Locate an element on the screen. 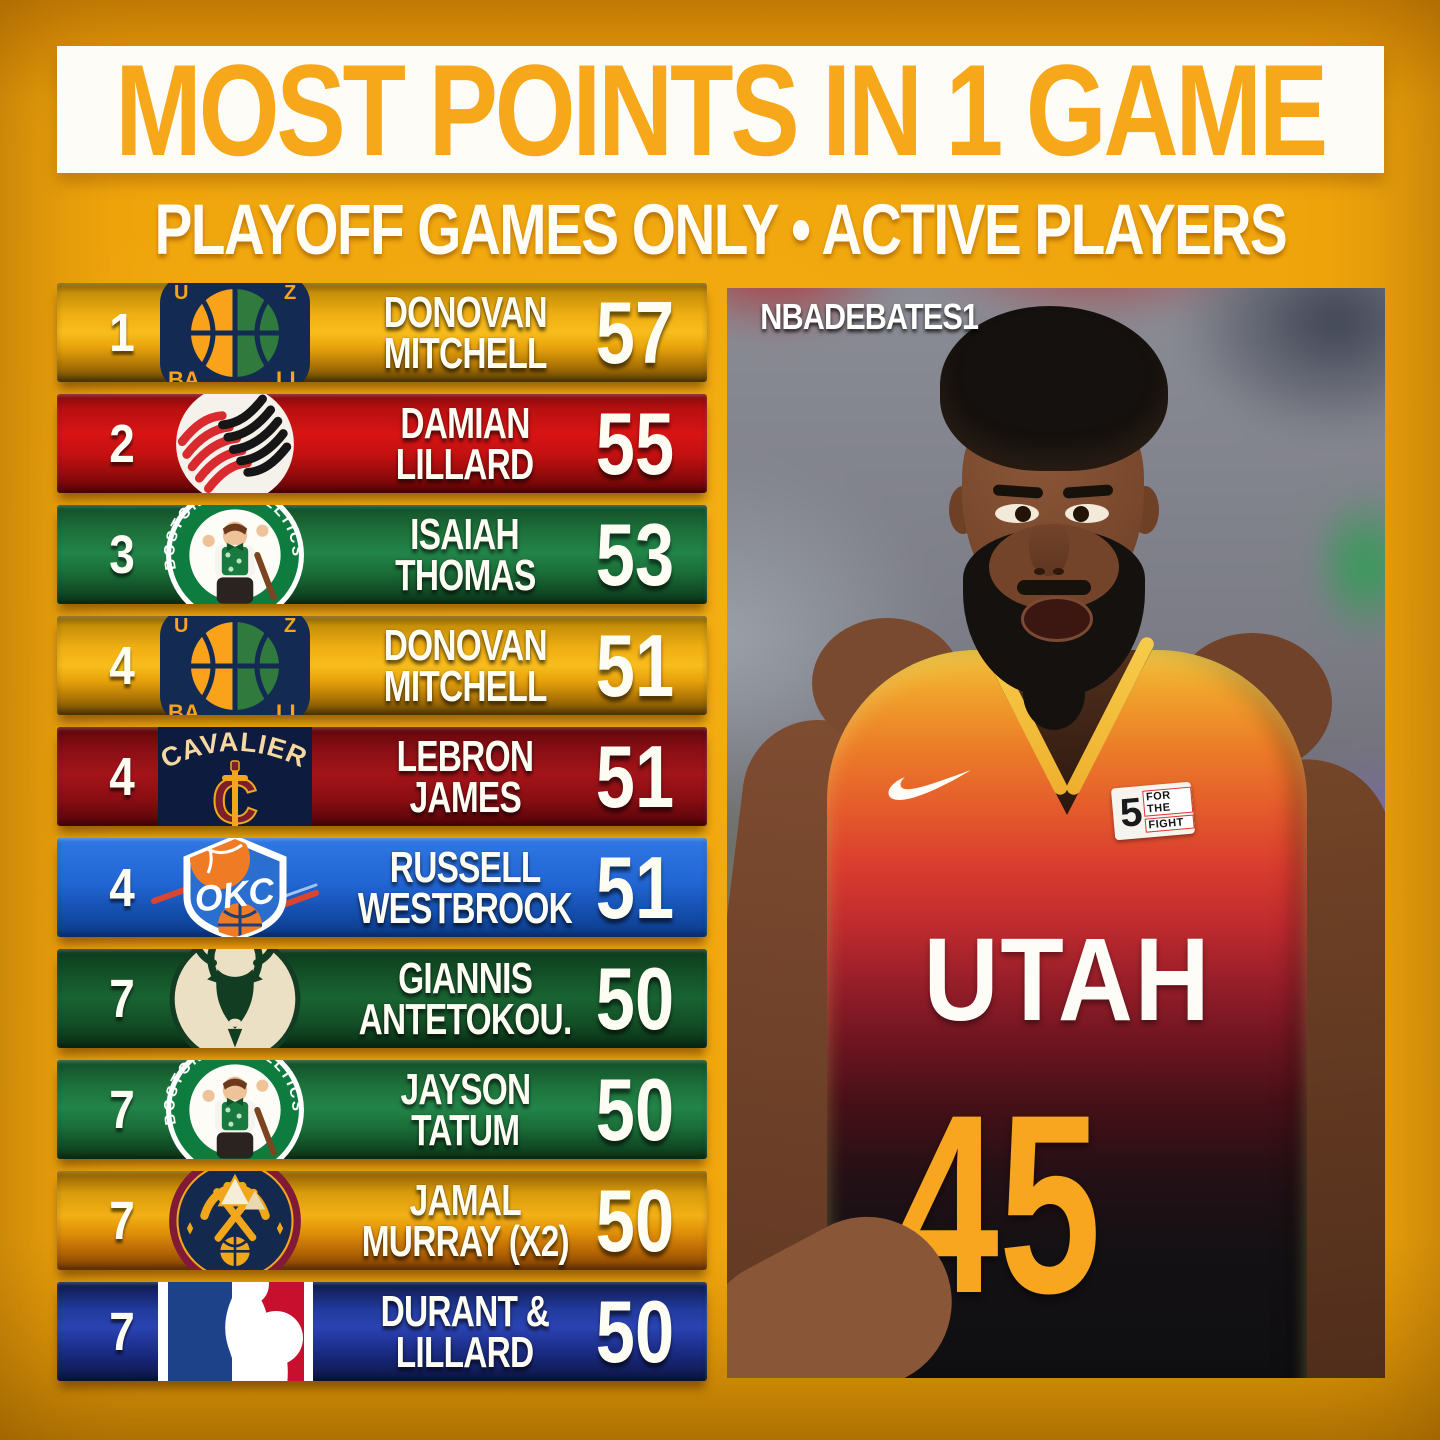 This screenshot has width=1440, height=1440. patch-text: FOR THE FIGHT is located at coordinates (1168, 809).